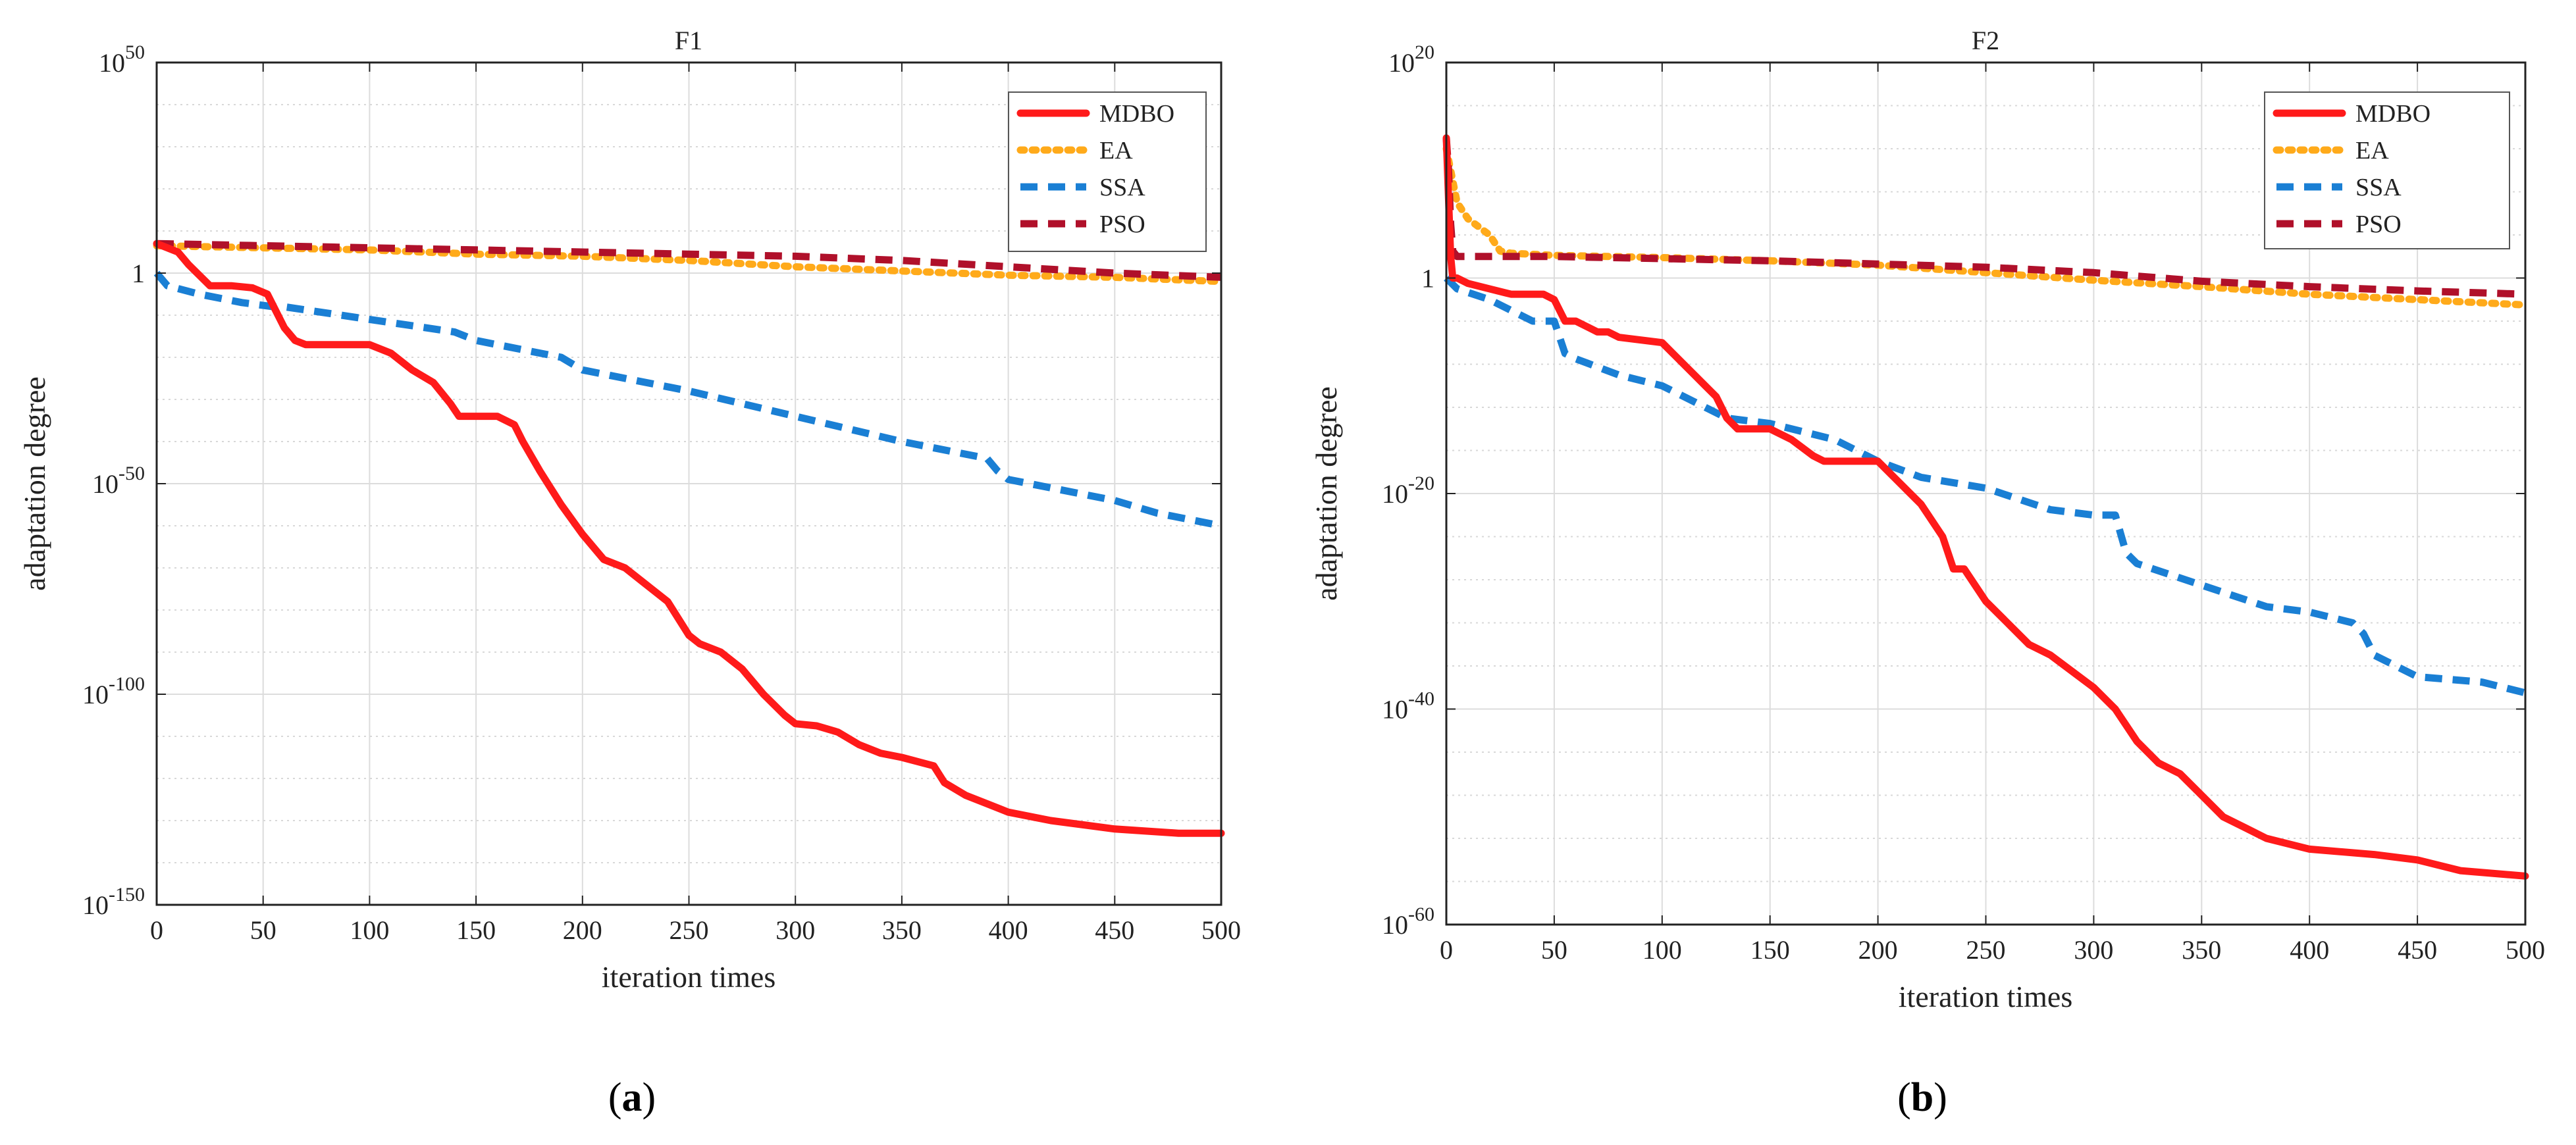 Image resolution: width=2576 pixels, height=1145 pixels. I want to click on legend-box, so click(1107, 171).